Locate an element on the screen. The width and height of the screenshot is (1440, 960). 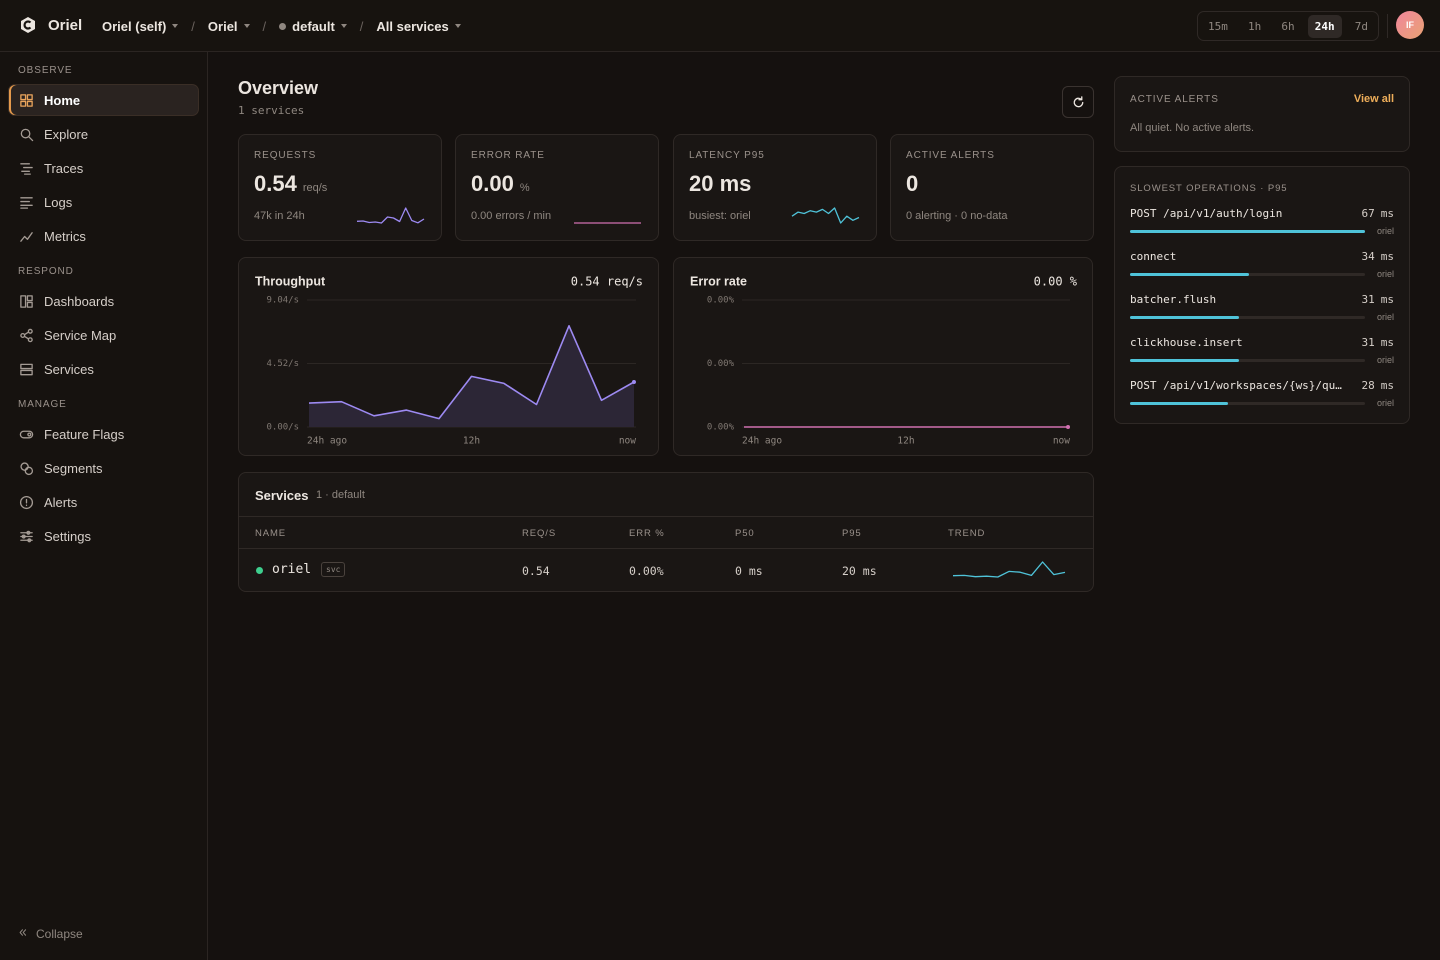
refresh-button is located at coordinates (1078, 102).